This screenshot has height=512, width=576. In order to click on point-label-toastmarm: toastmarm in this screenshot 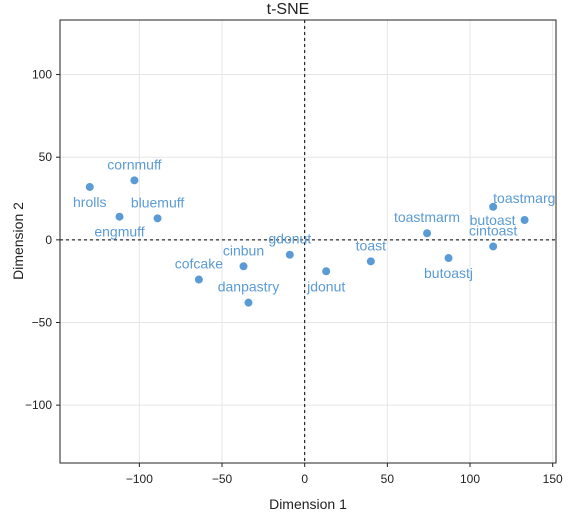, I will do `click(427, 217)`.